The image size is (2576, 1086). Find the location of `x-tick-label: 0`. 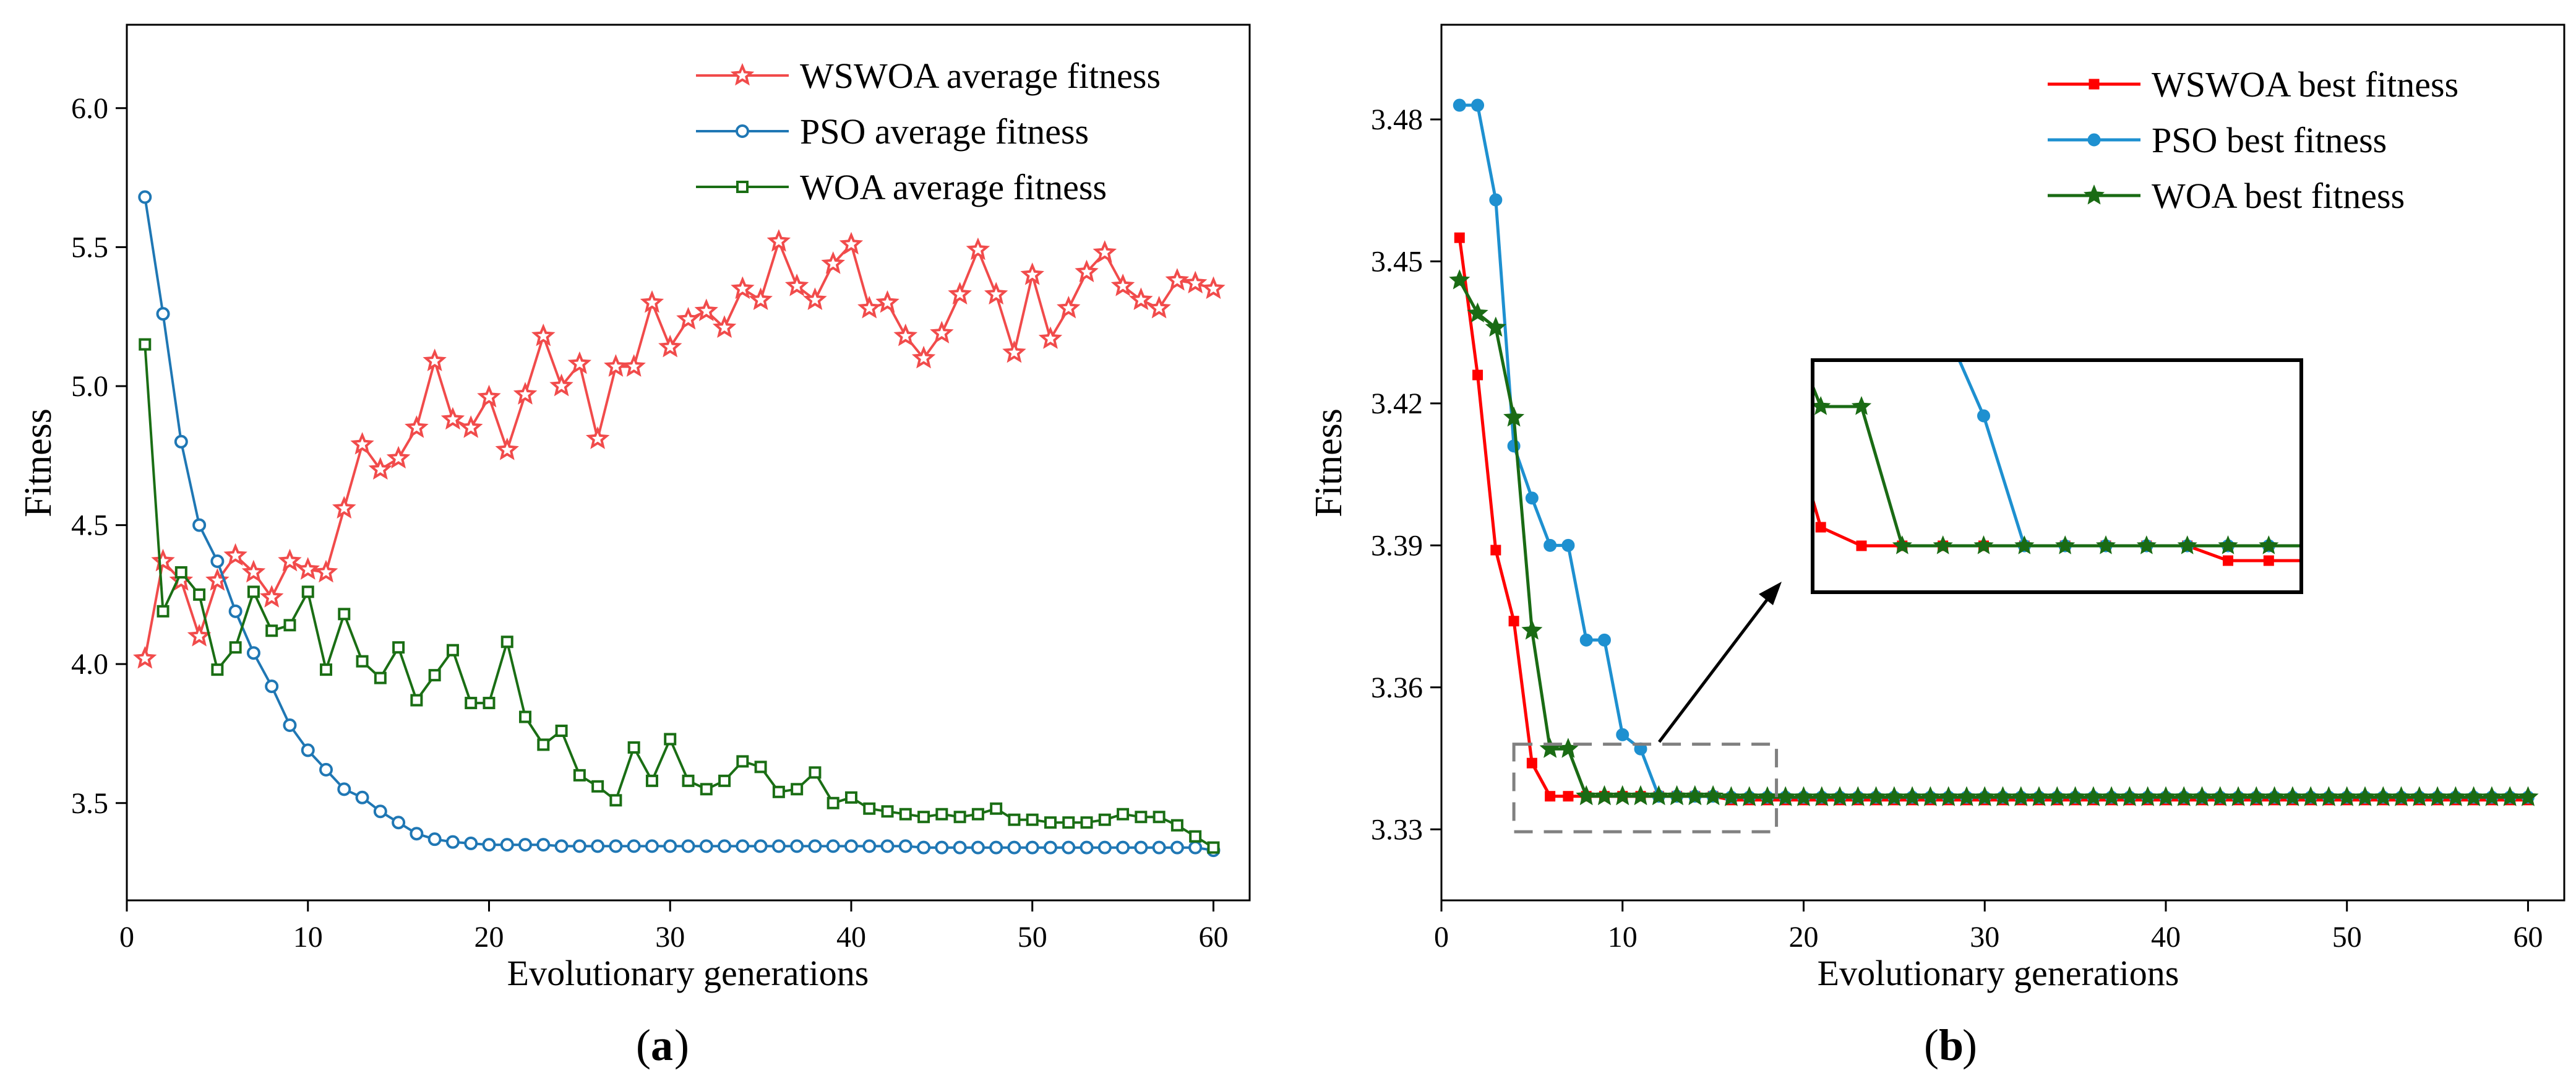

x-tick-label: 0 is located at coordinates (126, 937).